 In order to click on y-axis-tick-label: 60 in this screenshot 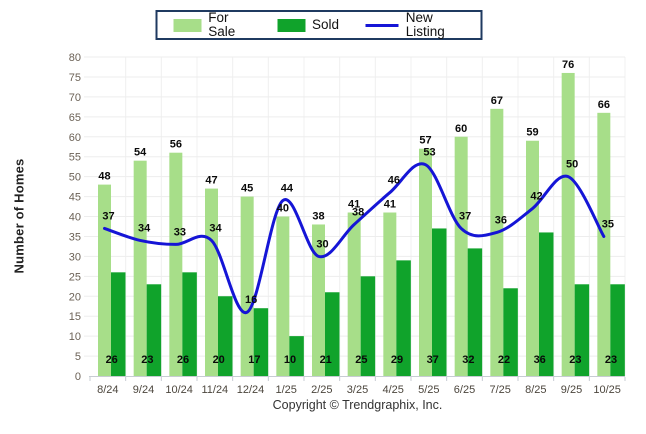, I will do `click(75, 138)`.